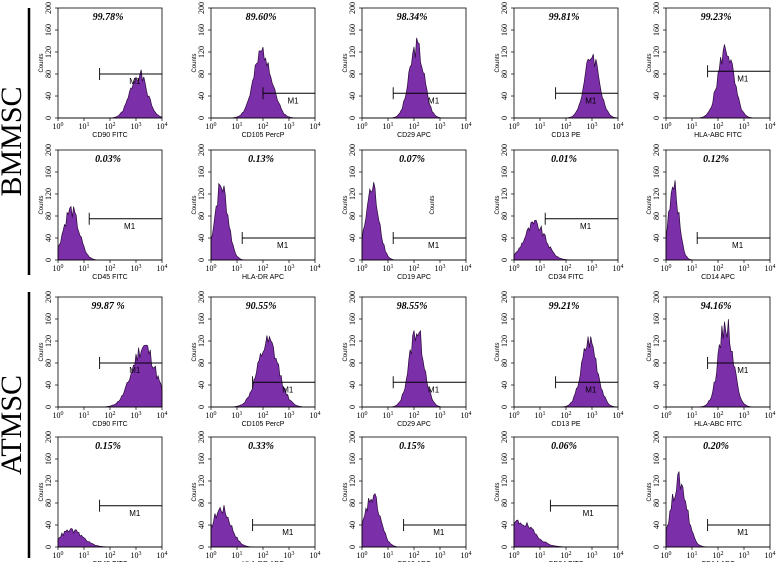 The width and height of the screenshot is (778, 562). Describe the element at coordinates (716, 446) in the screenshot. I see `percent-label: 0.20%` at that location.